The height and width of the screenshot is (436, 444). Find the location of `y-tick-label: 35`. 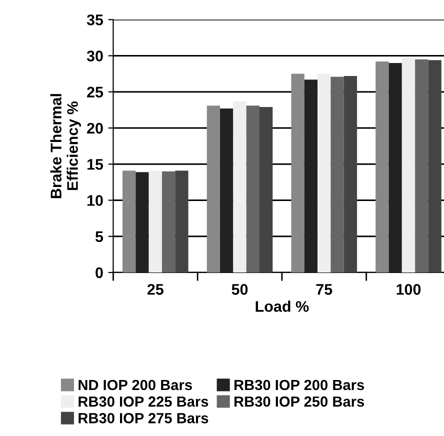

y-tick-label: 35 is located at coordinates (95, 20).